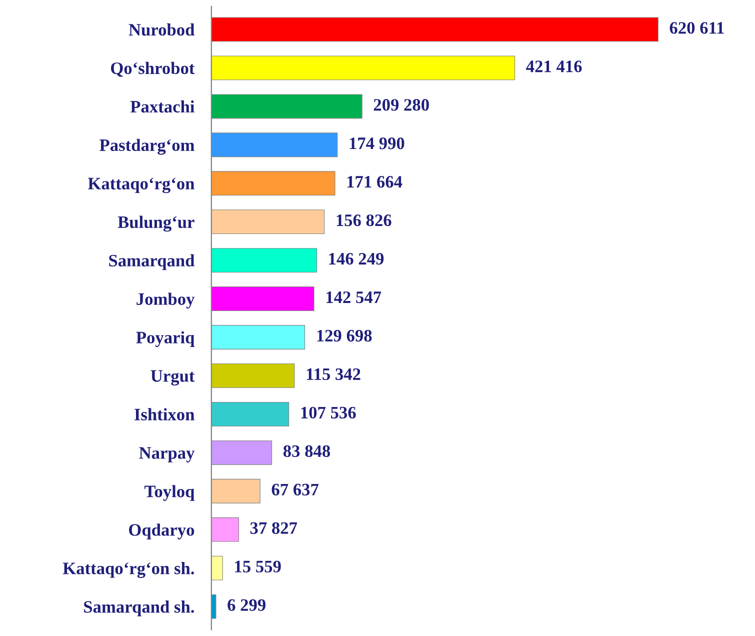  I want to click on data-label: 620 611, so click(697, 28).